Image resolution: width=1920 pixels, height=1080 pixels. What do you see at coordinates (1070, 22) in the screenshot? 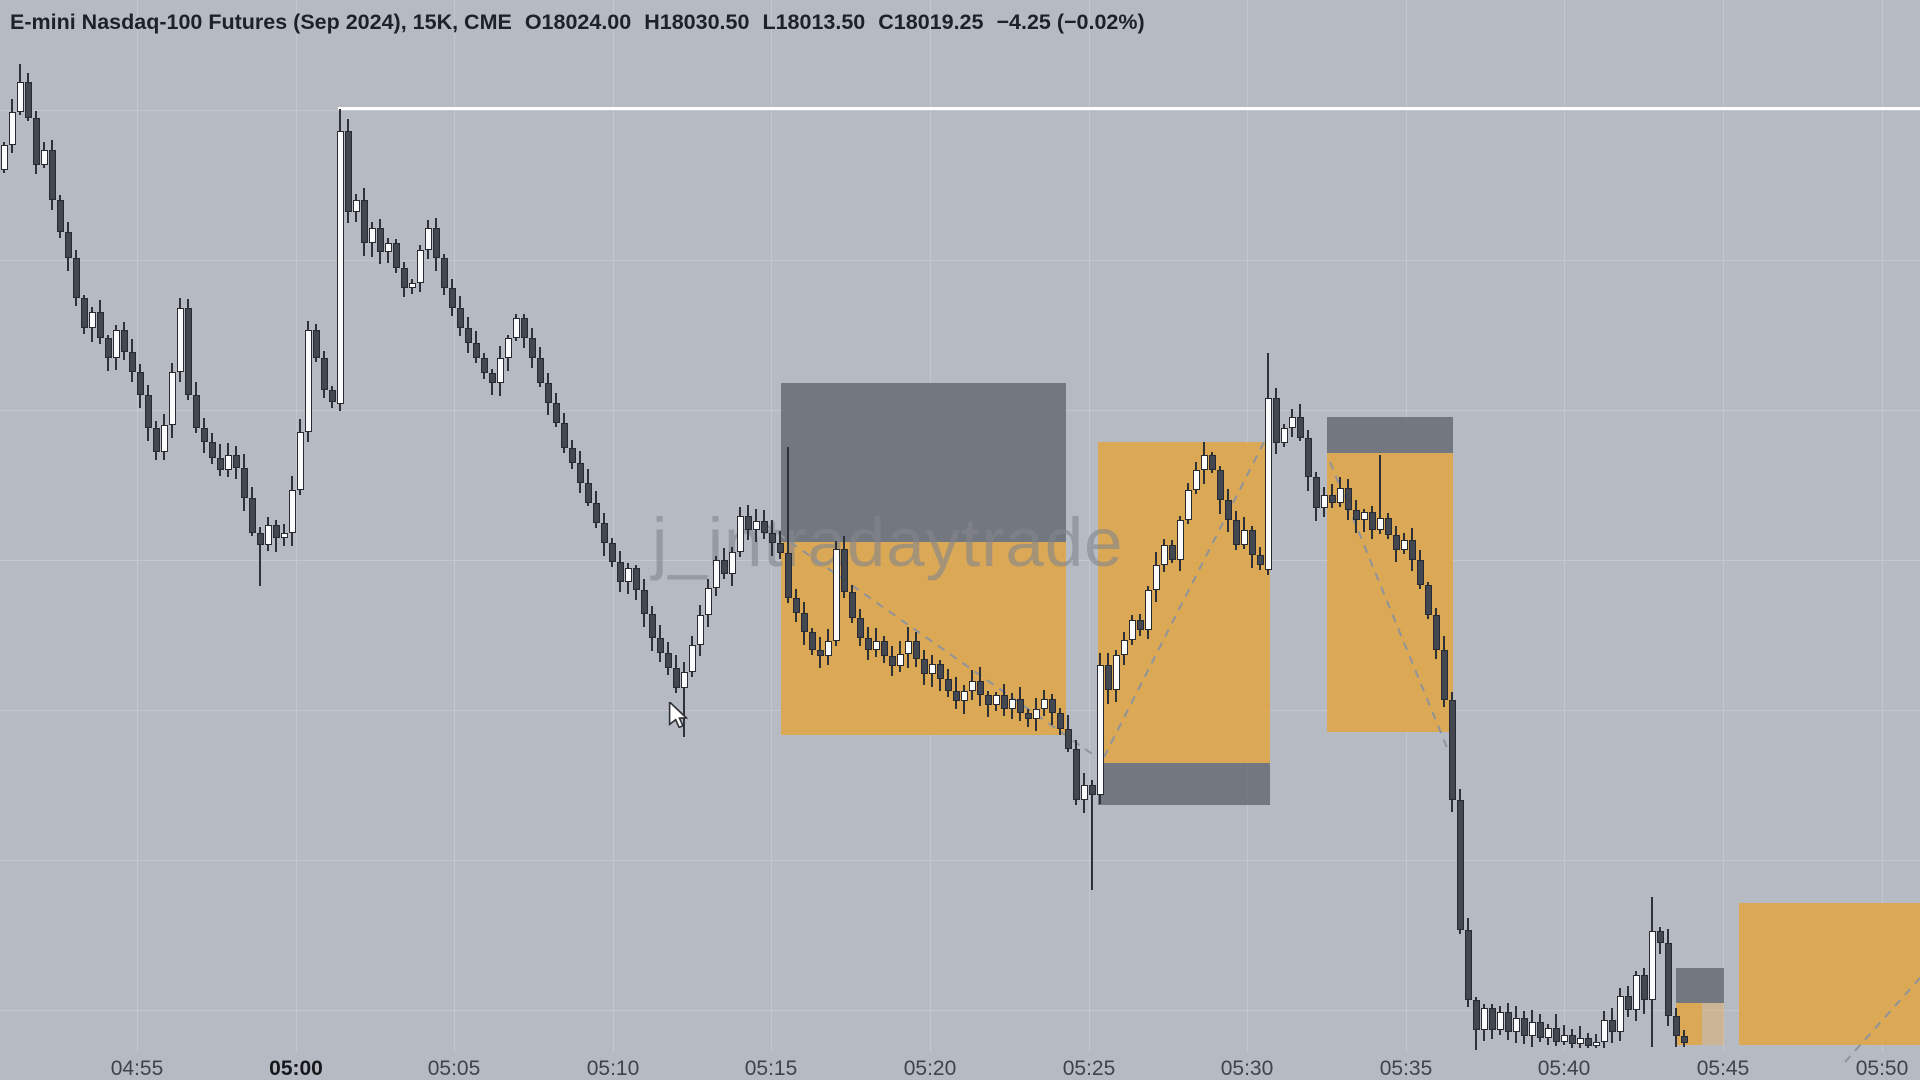
I see `change-value: −4.25 (−0.02%)` at bounding box center [1070, 22].